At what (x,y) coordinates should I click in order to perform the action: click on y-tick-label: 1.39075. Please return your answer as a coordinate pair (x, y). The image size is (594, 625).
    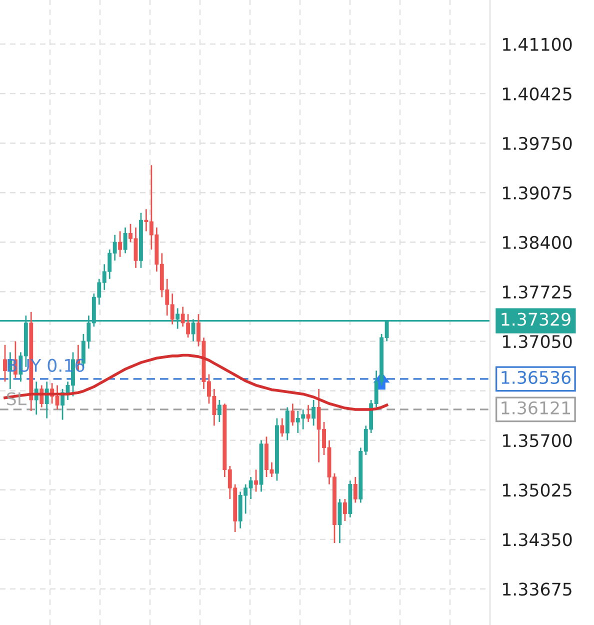
    Looking at the image, I should click on (537, 193).